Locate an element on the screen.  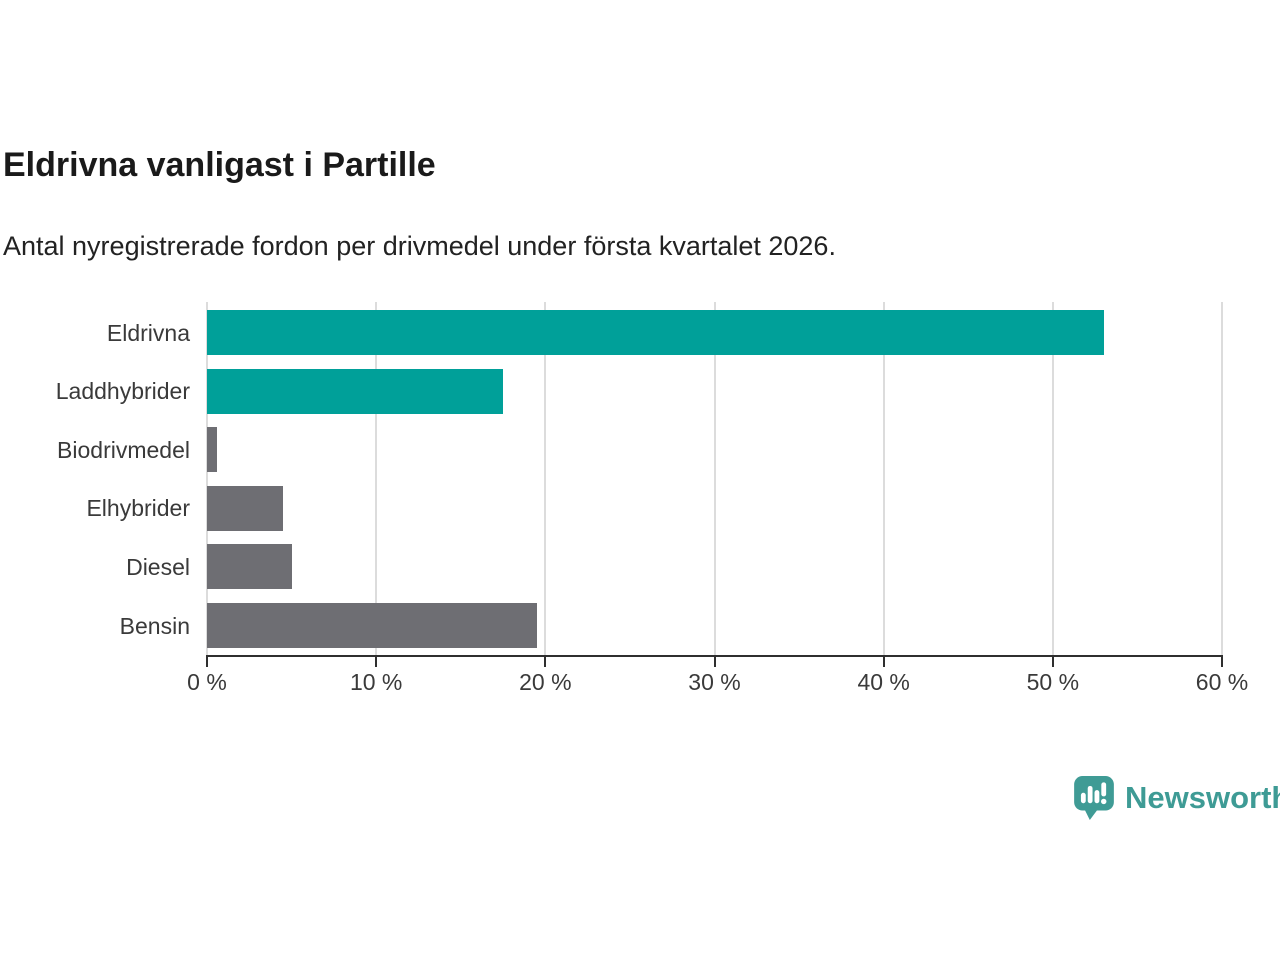
x-axis-line is located at coordinates (714, 656).